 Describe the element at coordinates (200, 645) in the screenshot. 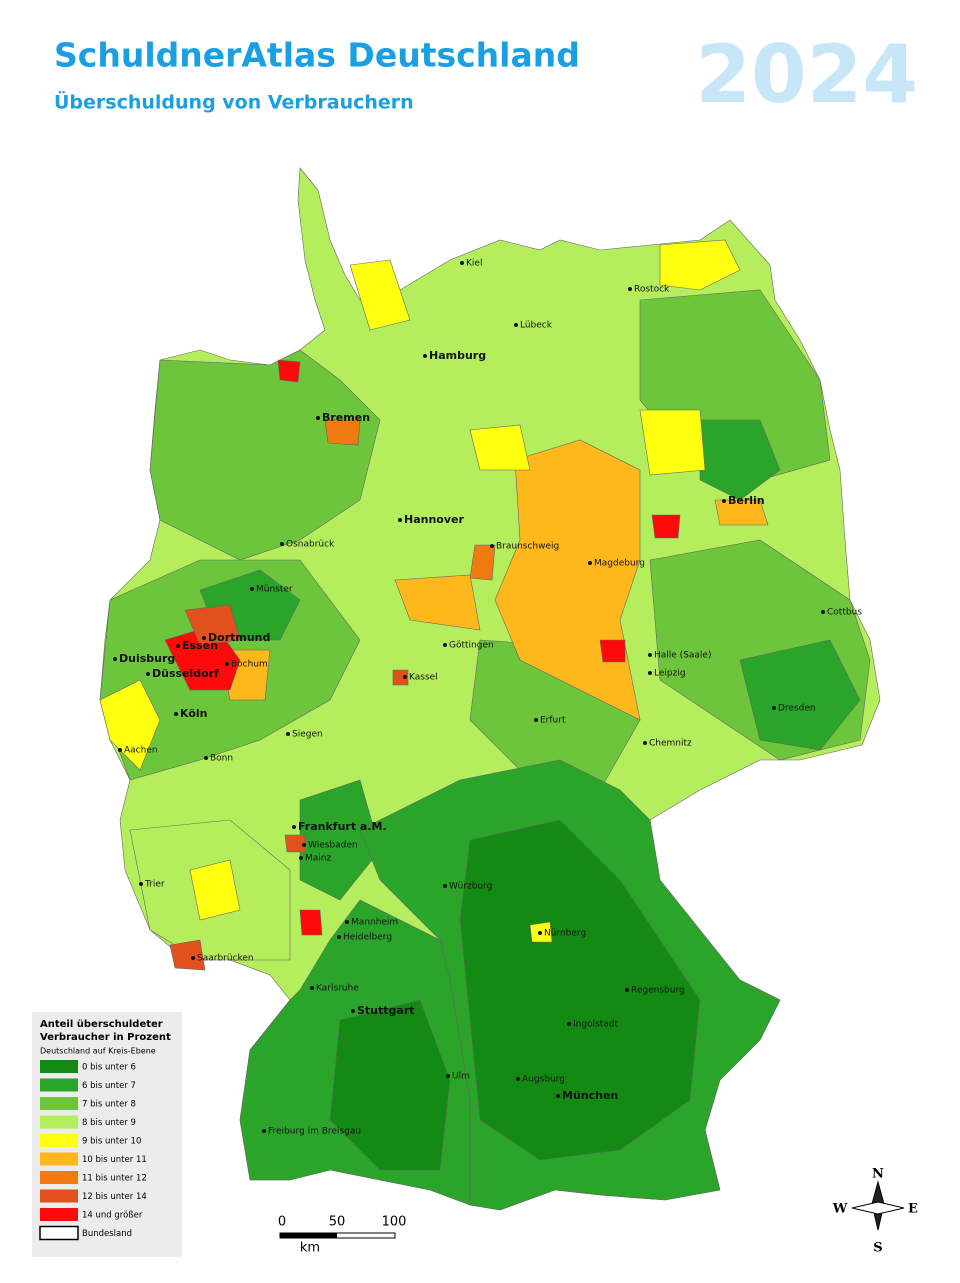

I see `city-label: Essen` at that location.